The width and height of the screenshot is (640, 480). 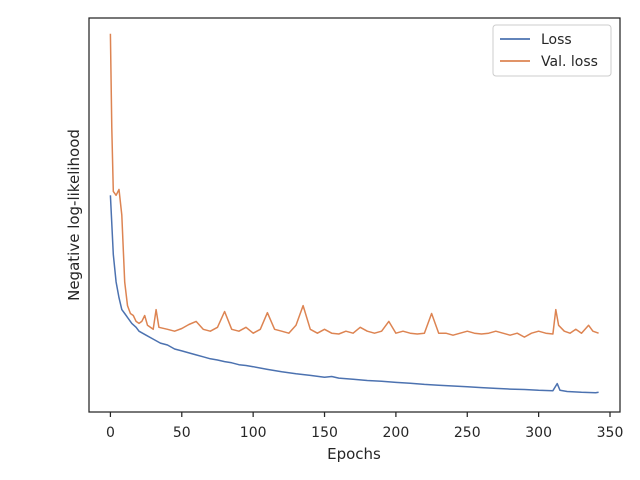 I want to click on legend-label-loss: Loss, so click(x=556, y=40).